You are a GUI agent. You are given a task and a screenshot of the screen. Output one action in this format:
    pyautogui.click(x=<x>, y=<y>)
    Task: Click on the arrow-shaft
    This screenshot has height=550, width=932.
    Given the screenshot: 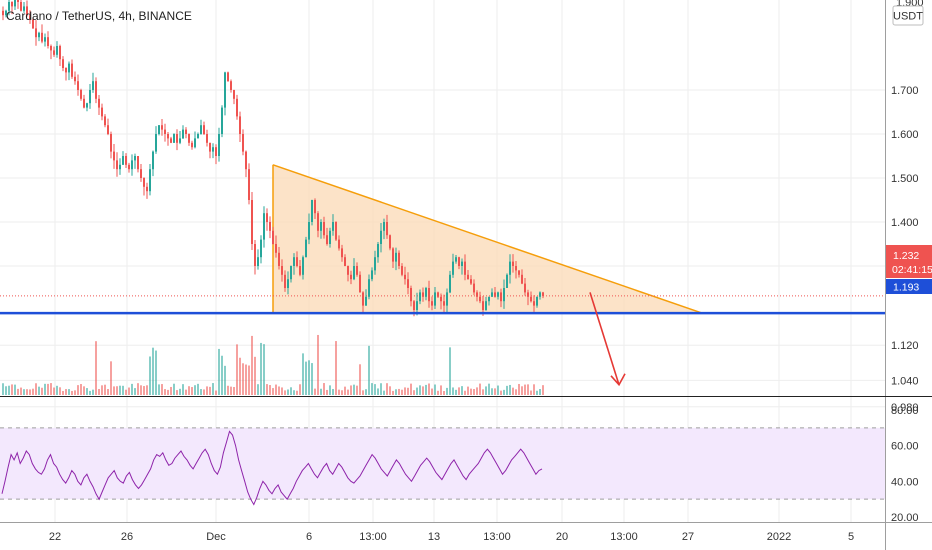 What is the action you would take?
    pyautogui.click(x=604, y=339)
    